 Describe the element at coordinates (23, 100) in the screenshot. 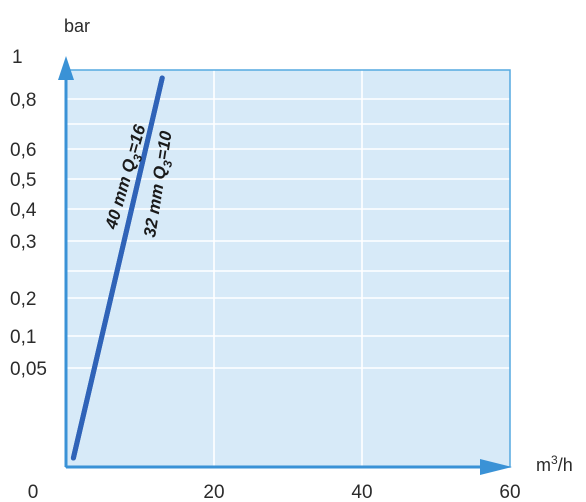

I see `y-tick-label-1: 0,8` at that location.